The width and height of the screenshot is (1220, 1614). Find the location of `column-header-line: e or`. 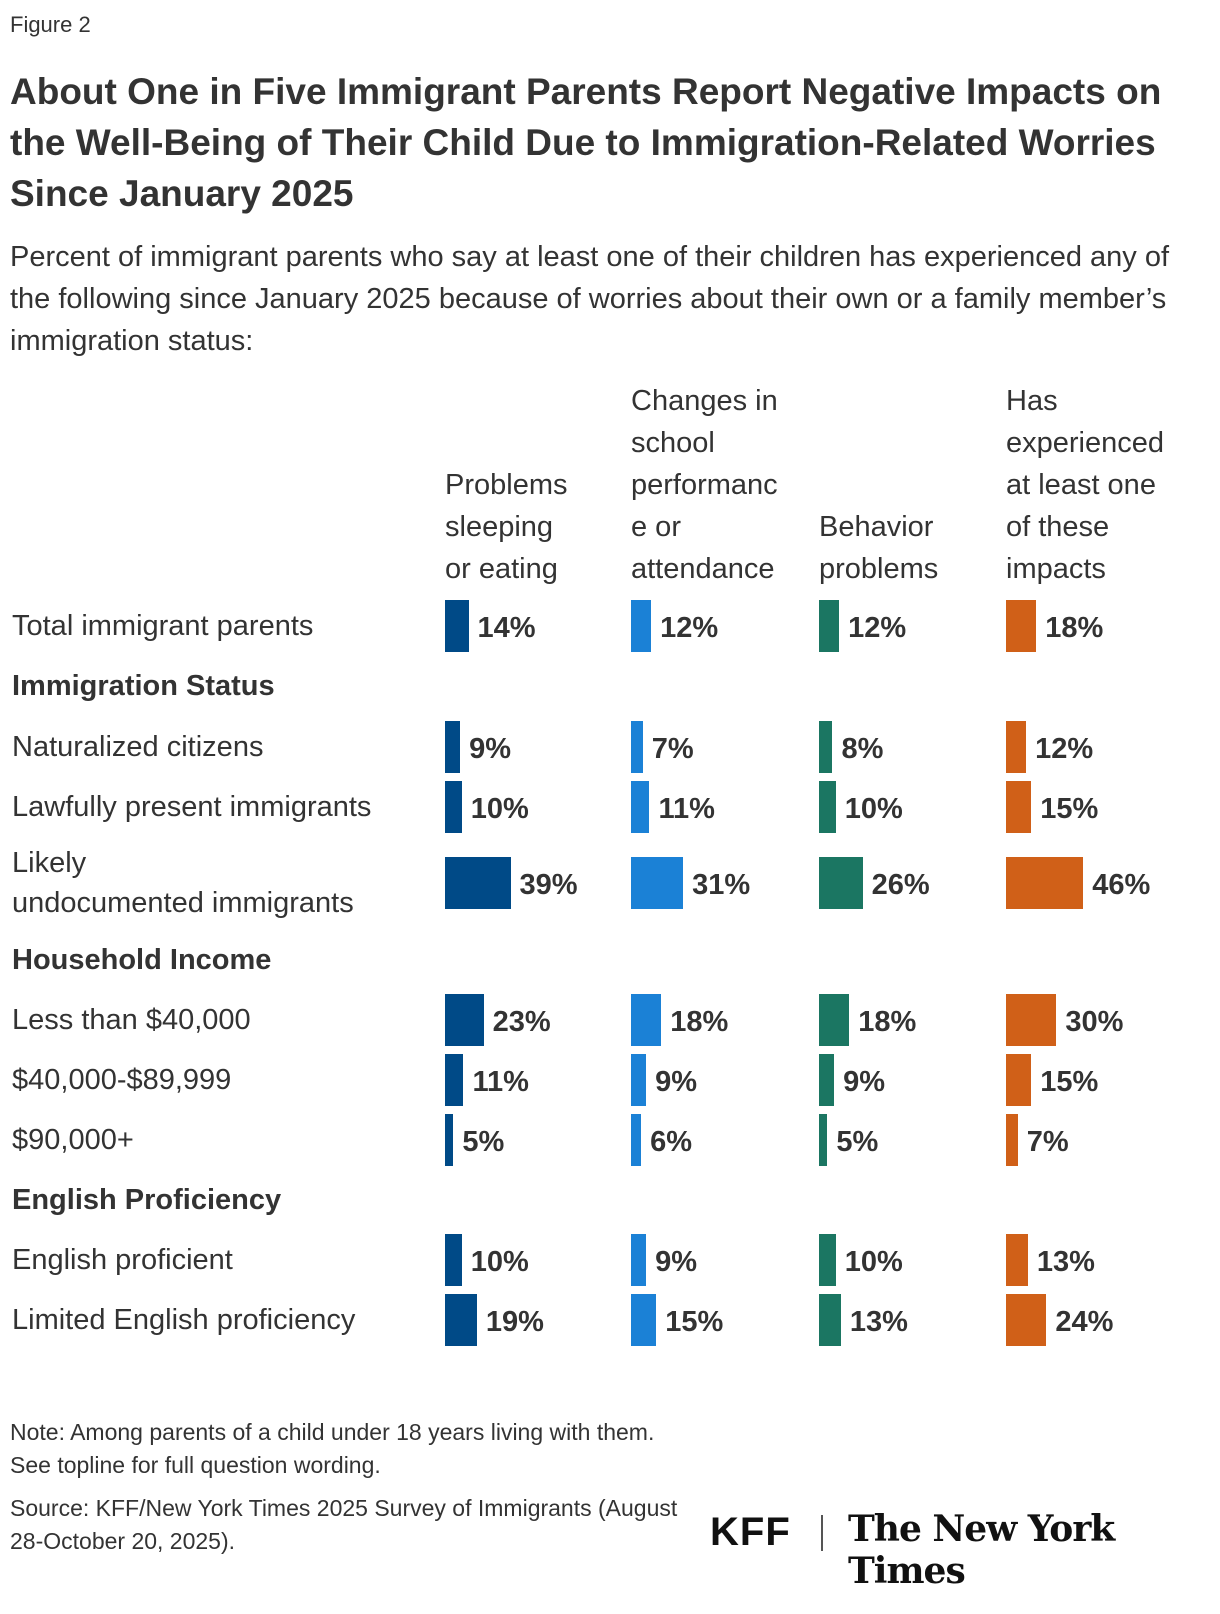

column-header-line: e or is located at coordinates (656, 527).